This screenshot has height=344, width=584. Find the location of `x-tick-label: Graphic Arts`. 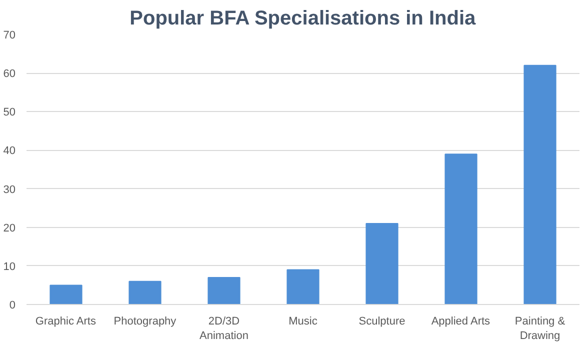

x-tick-label: Graphic Arts is located at coordinates (65, 322).